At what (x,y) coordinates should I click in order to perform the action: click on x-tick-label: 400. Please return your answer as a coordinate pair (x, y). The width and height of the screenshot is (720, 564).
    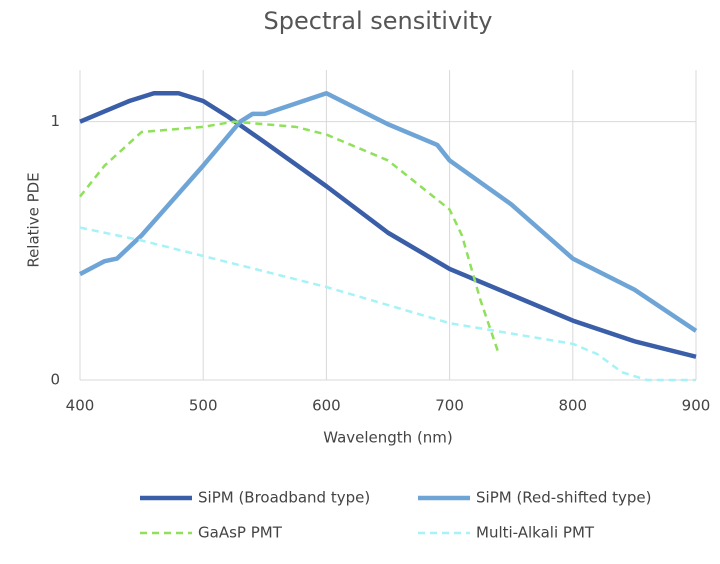
    Looking at the image, I should click on (80, 406).